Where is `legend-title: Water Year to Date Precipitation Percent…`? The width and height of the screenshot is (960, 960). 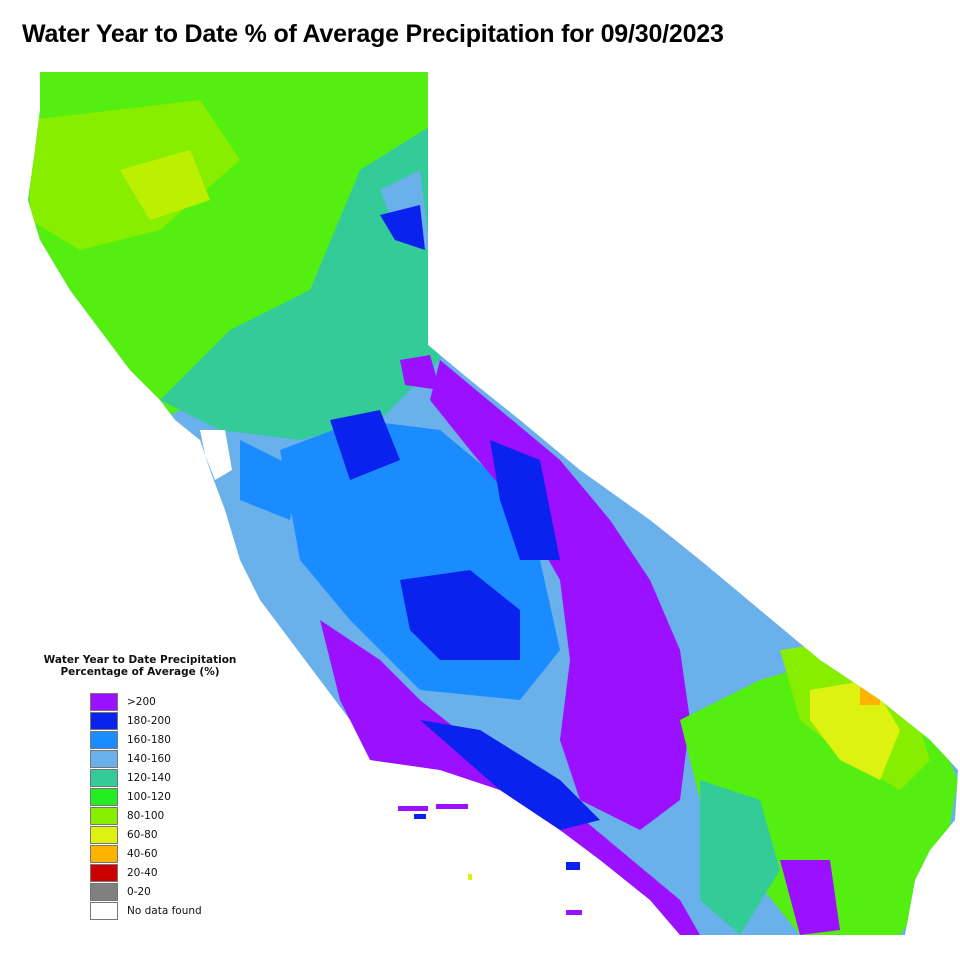
legend-title: Water Year to Date Precipitation Percent… is located at coordinates (140, 666).